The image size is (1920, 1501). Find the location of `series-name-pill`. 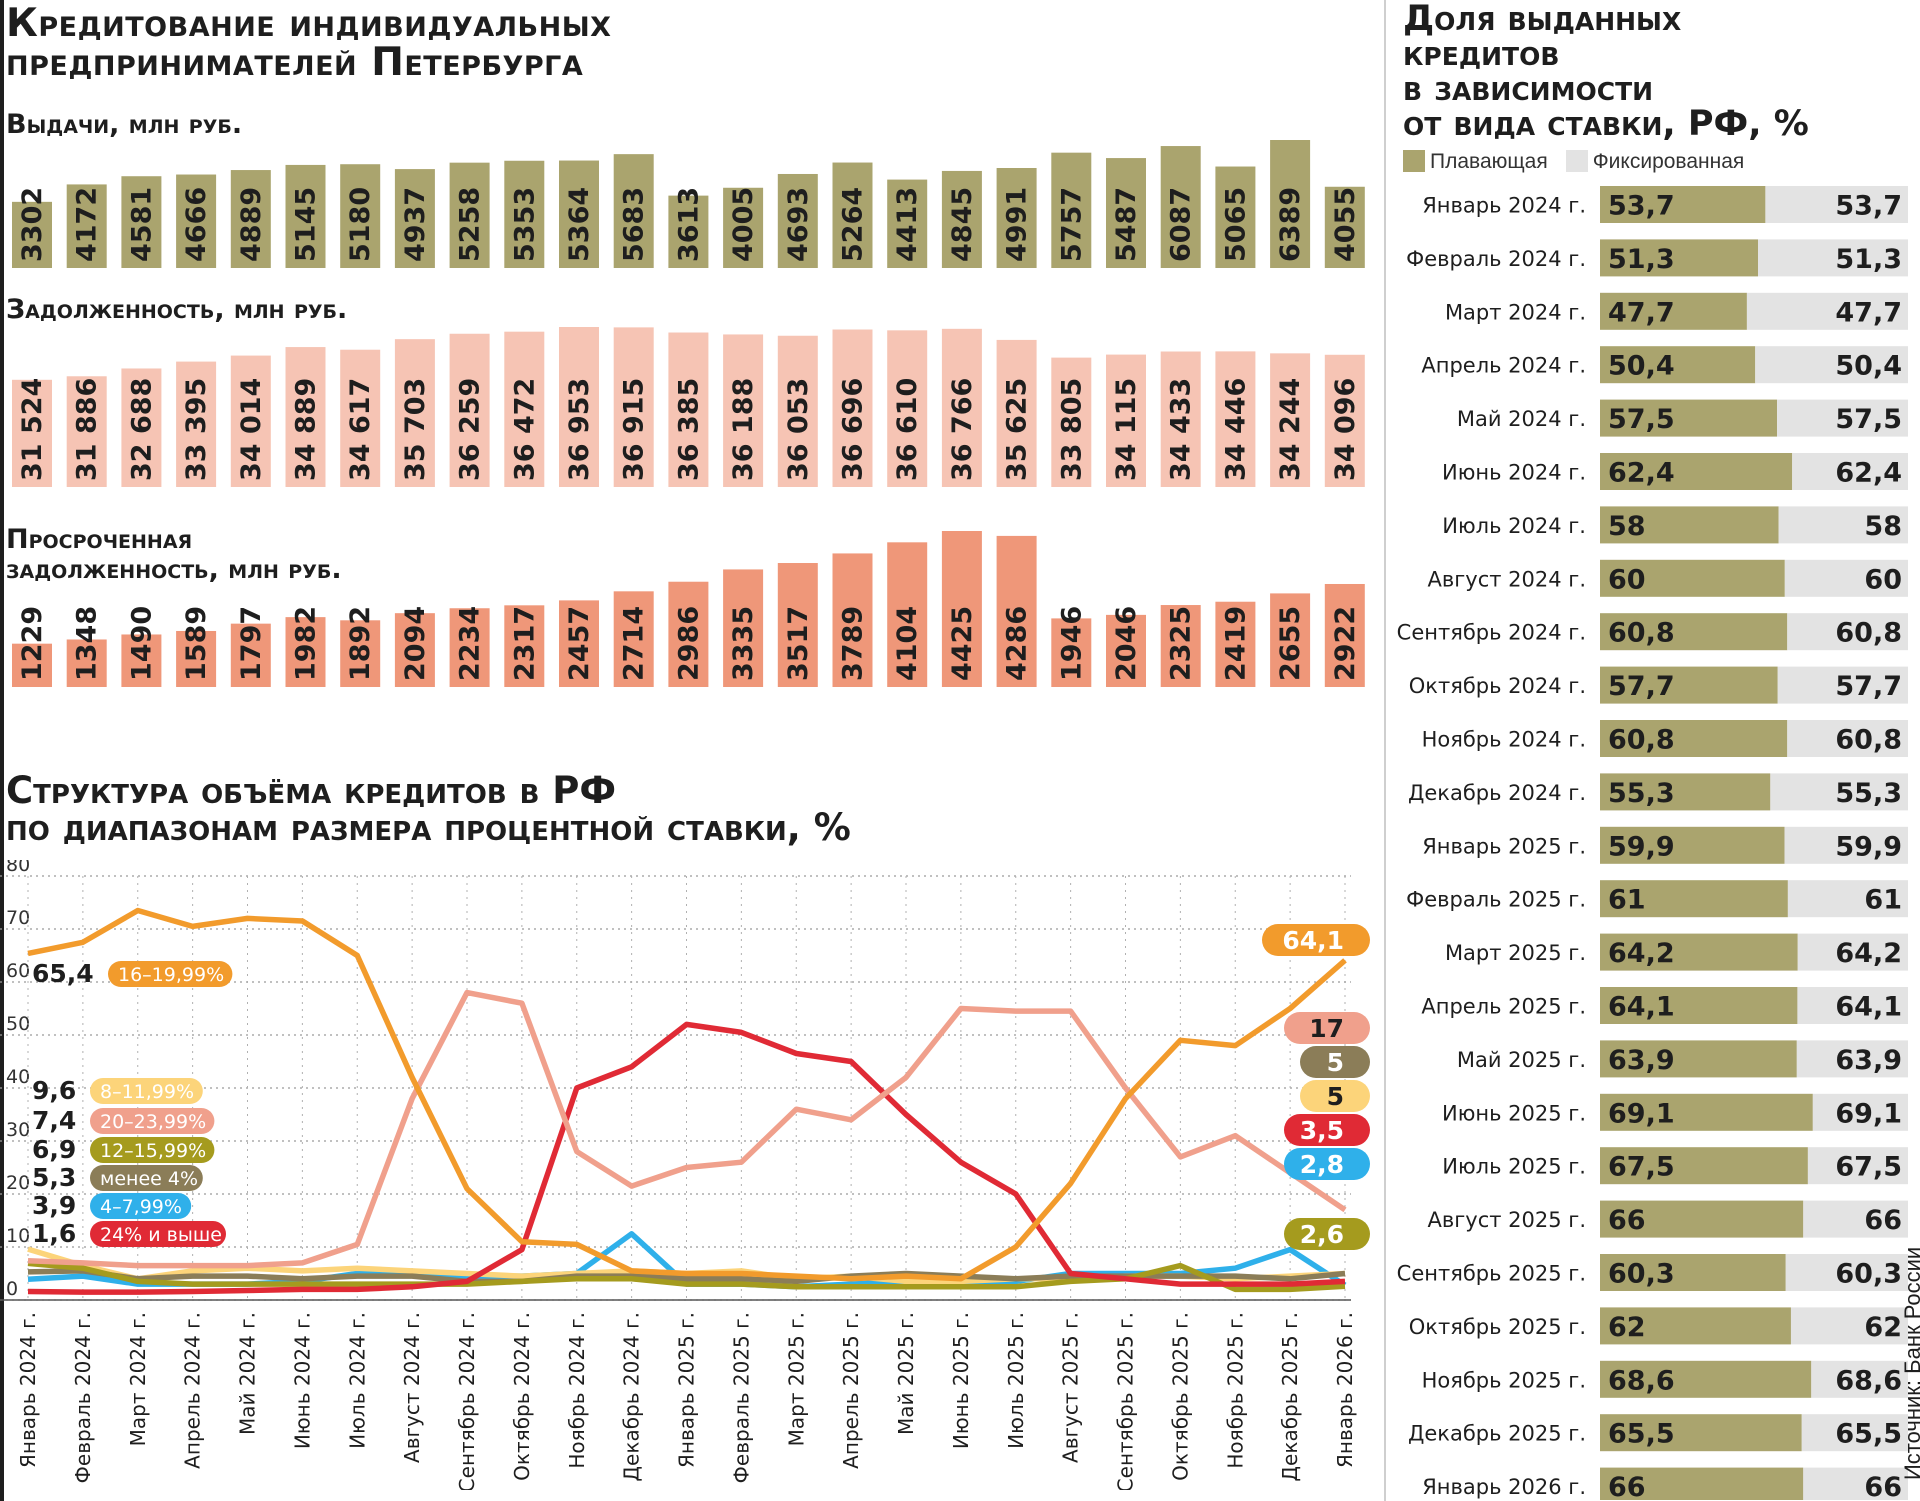

series-name-pill is located at coordinates (170, 974).